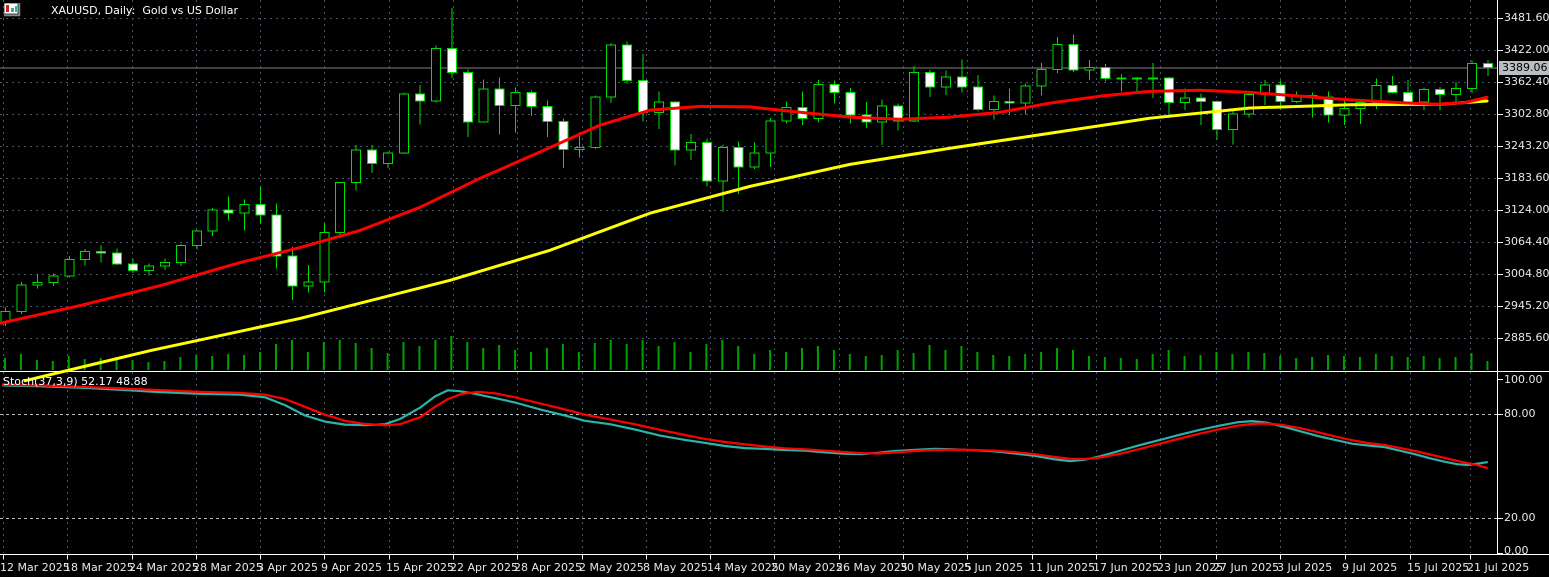  What do you see at coordinates (484, 567) in the screenshot?
I see `date-axis-label: 22 Apr 2025` at bounding box center [484, 567].